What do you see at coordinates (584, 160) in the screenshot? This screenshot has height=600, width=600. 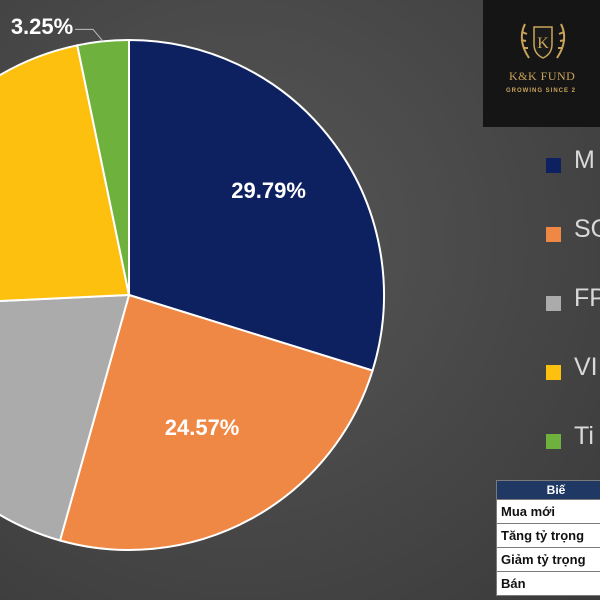 I see `legend-label: M` at bounding box center [584, 160].